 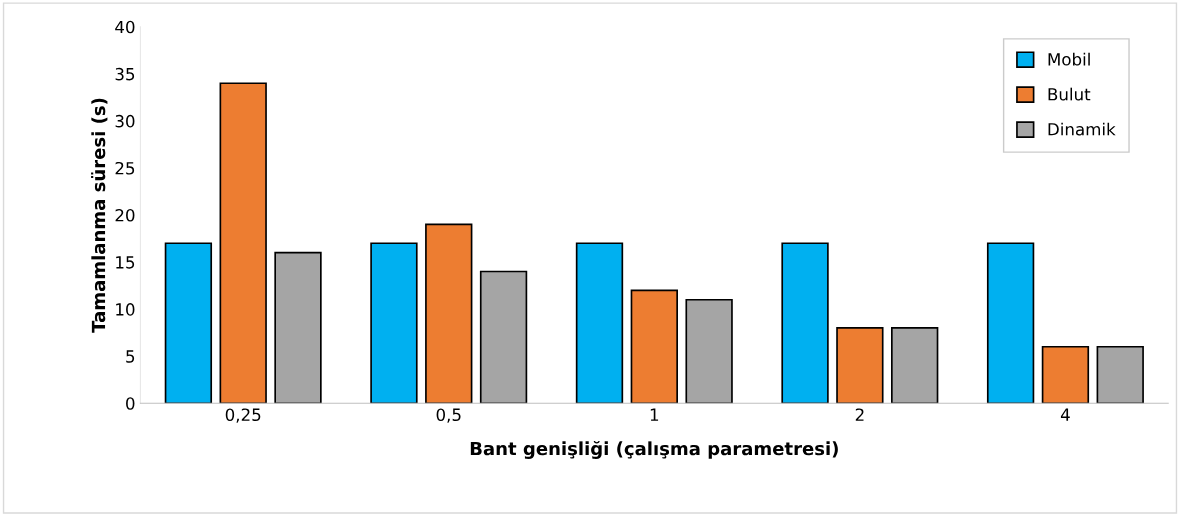 I want to click on y-tick-label: 25, so click(x=125, y=168).